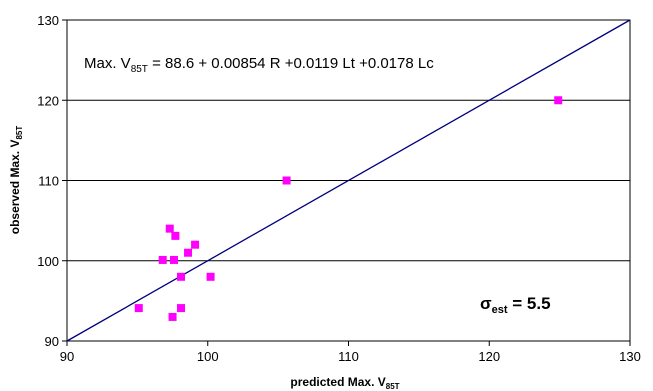 The image size is (653, 391). What do you see at coordinates (139, 69) in the screenshot?
I see `equation-subscript: 85T` at bounding box center [139, 69].